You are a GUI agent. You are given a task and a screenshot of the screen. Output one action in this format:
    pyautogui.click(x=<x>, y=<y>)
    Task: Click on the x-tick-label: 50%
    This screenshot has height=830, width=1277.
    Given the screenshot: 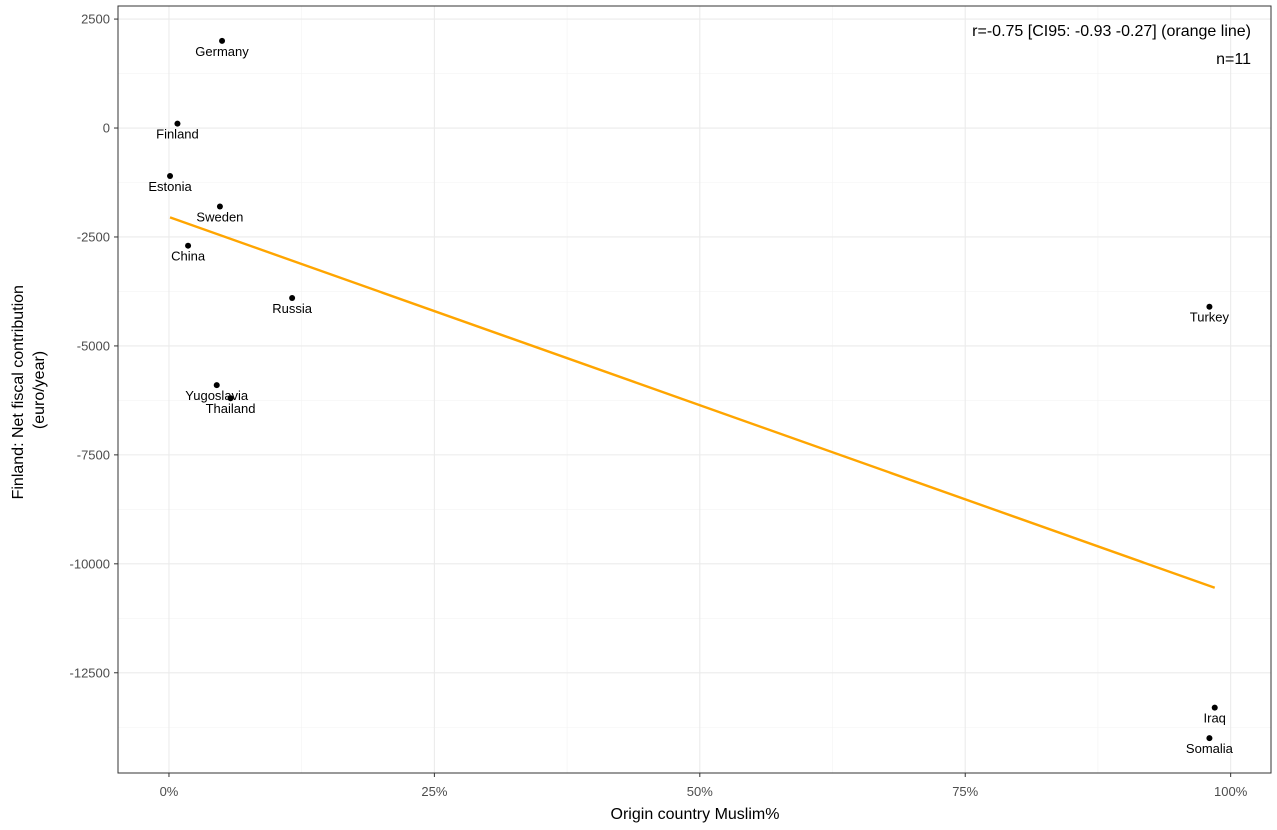 What is the action you would take?
    pyautogui.click(x=700, y=791)
    